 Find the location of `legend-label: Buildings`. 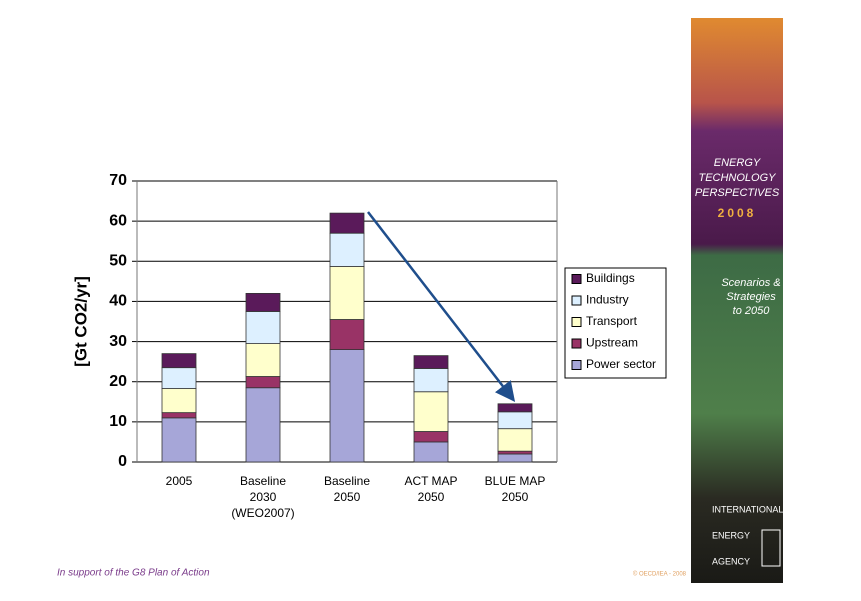

legend-label: Buildings is located at coordinates (610, 278).